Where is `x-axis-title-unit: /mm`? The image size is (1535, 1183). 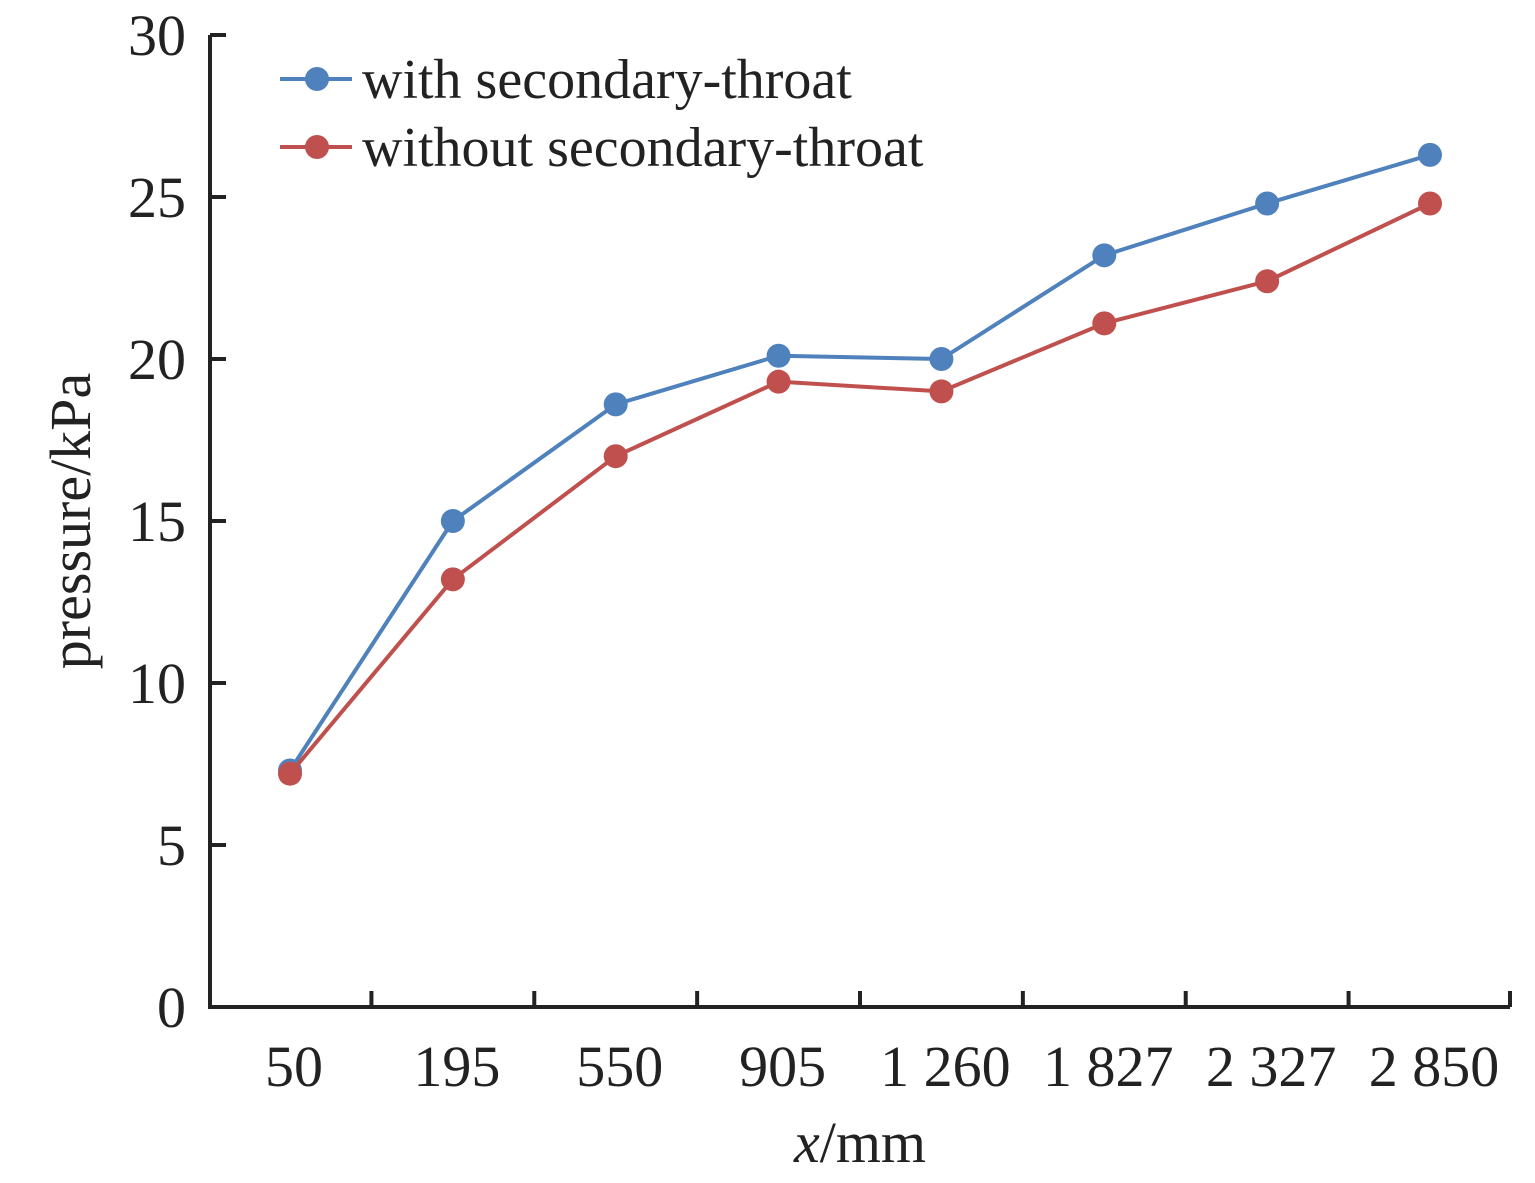
x-axis-title-unit: /mm is located at coordinates (873, 1142).